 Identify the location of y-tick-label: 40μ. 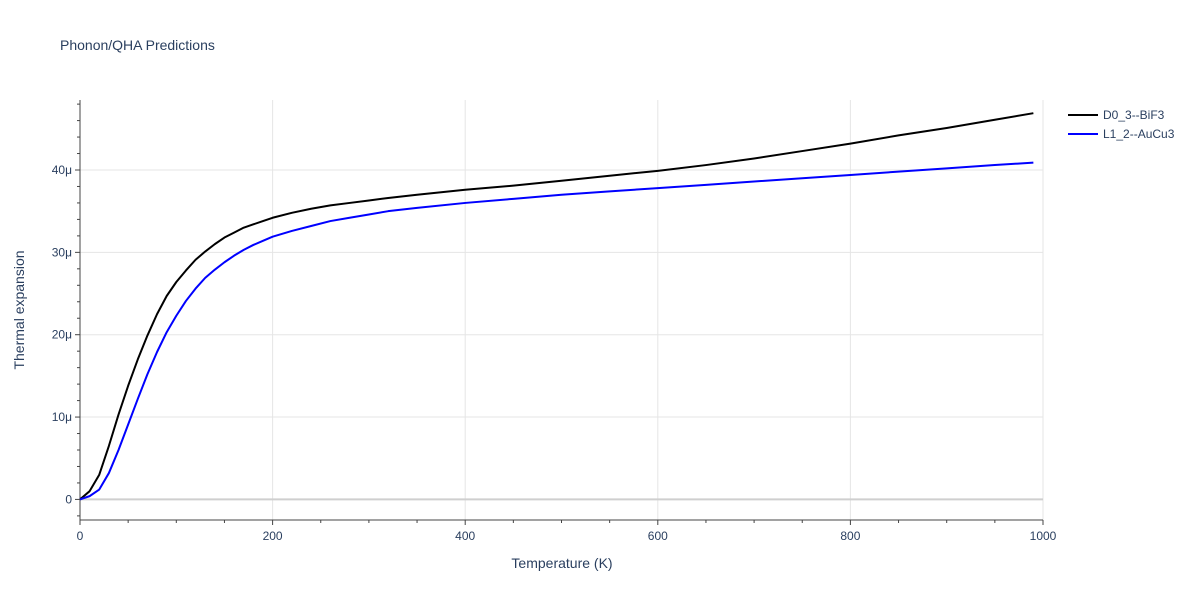
(62, 170).